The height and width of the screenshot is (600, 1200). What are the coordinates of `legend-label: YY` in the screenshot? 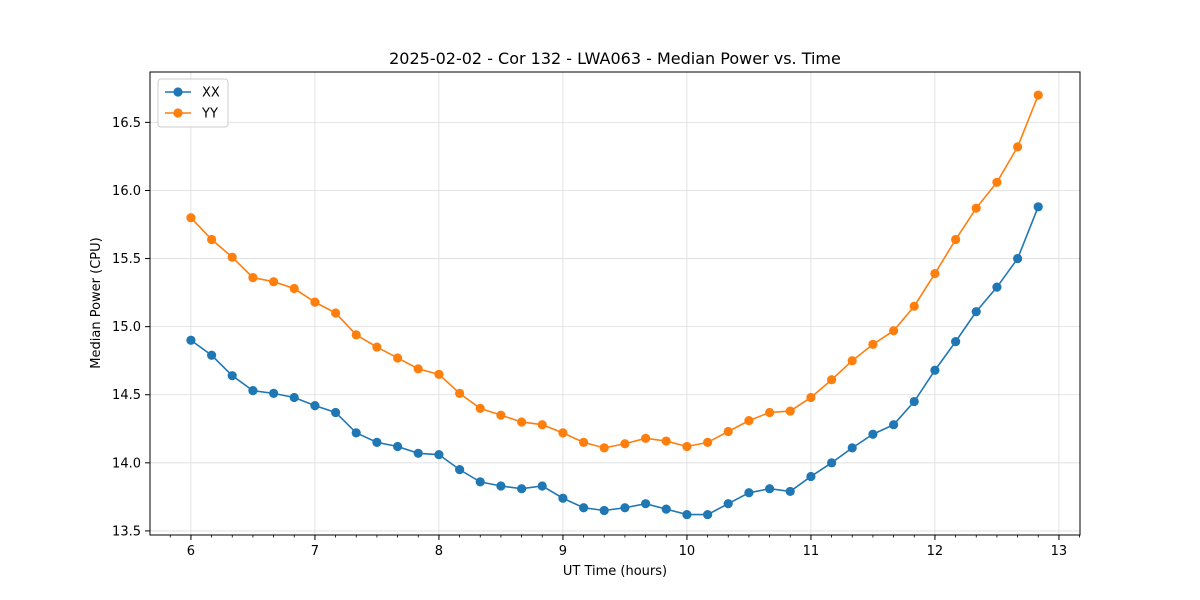 It's located at (209, 114).